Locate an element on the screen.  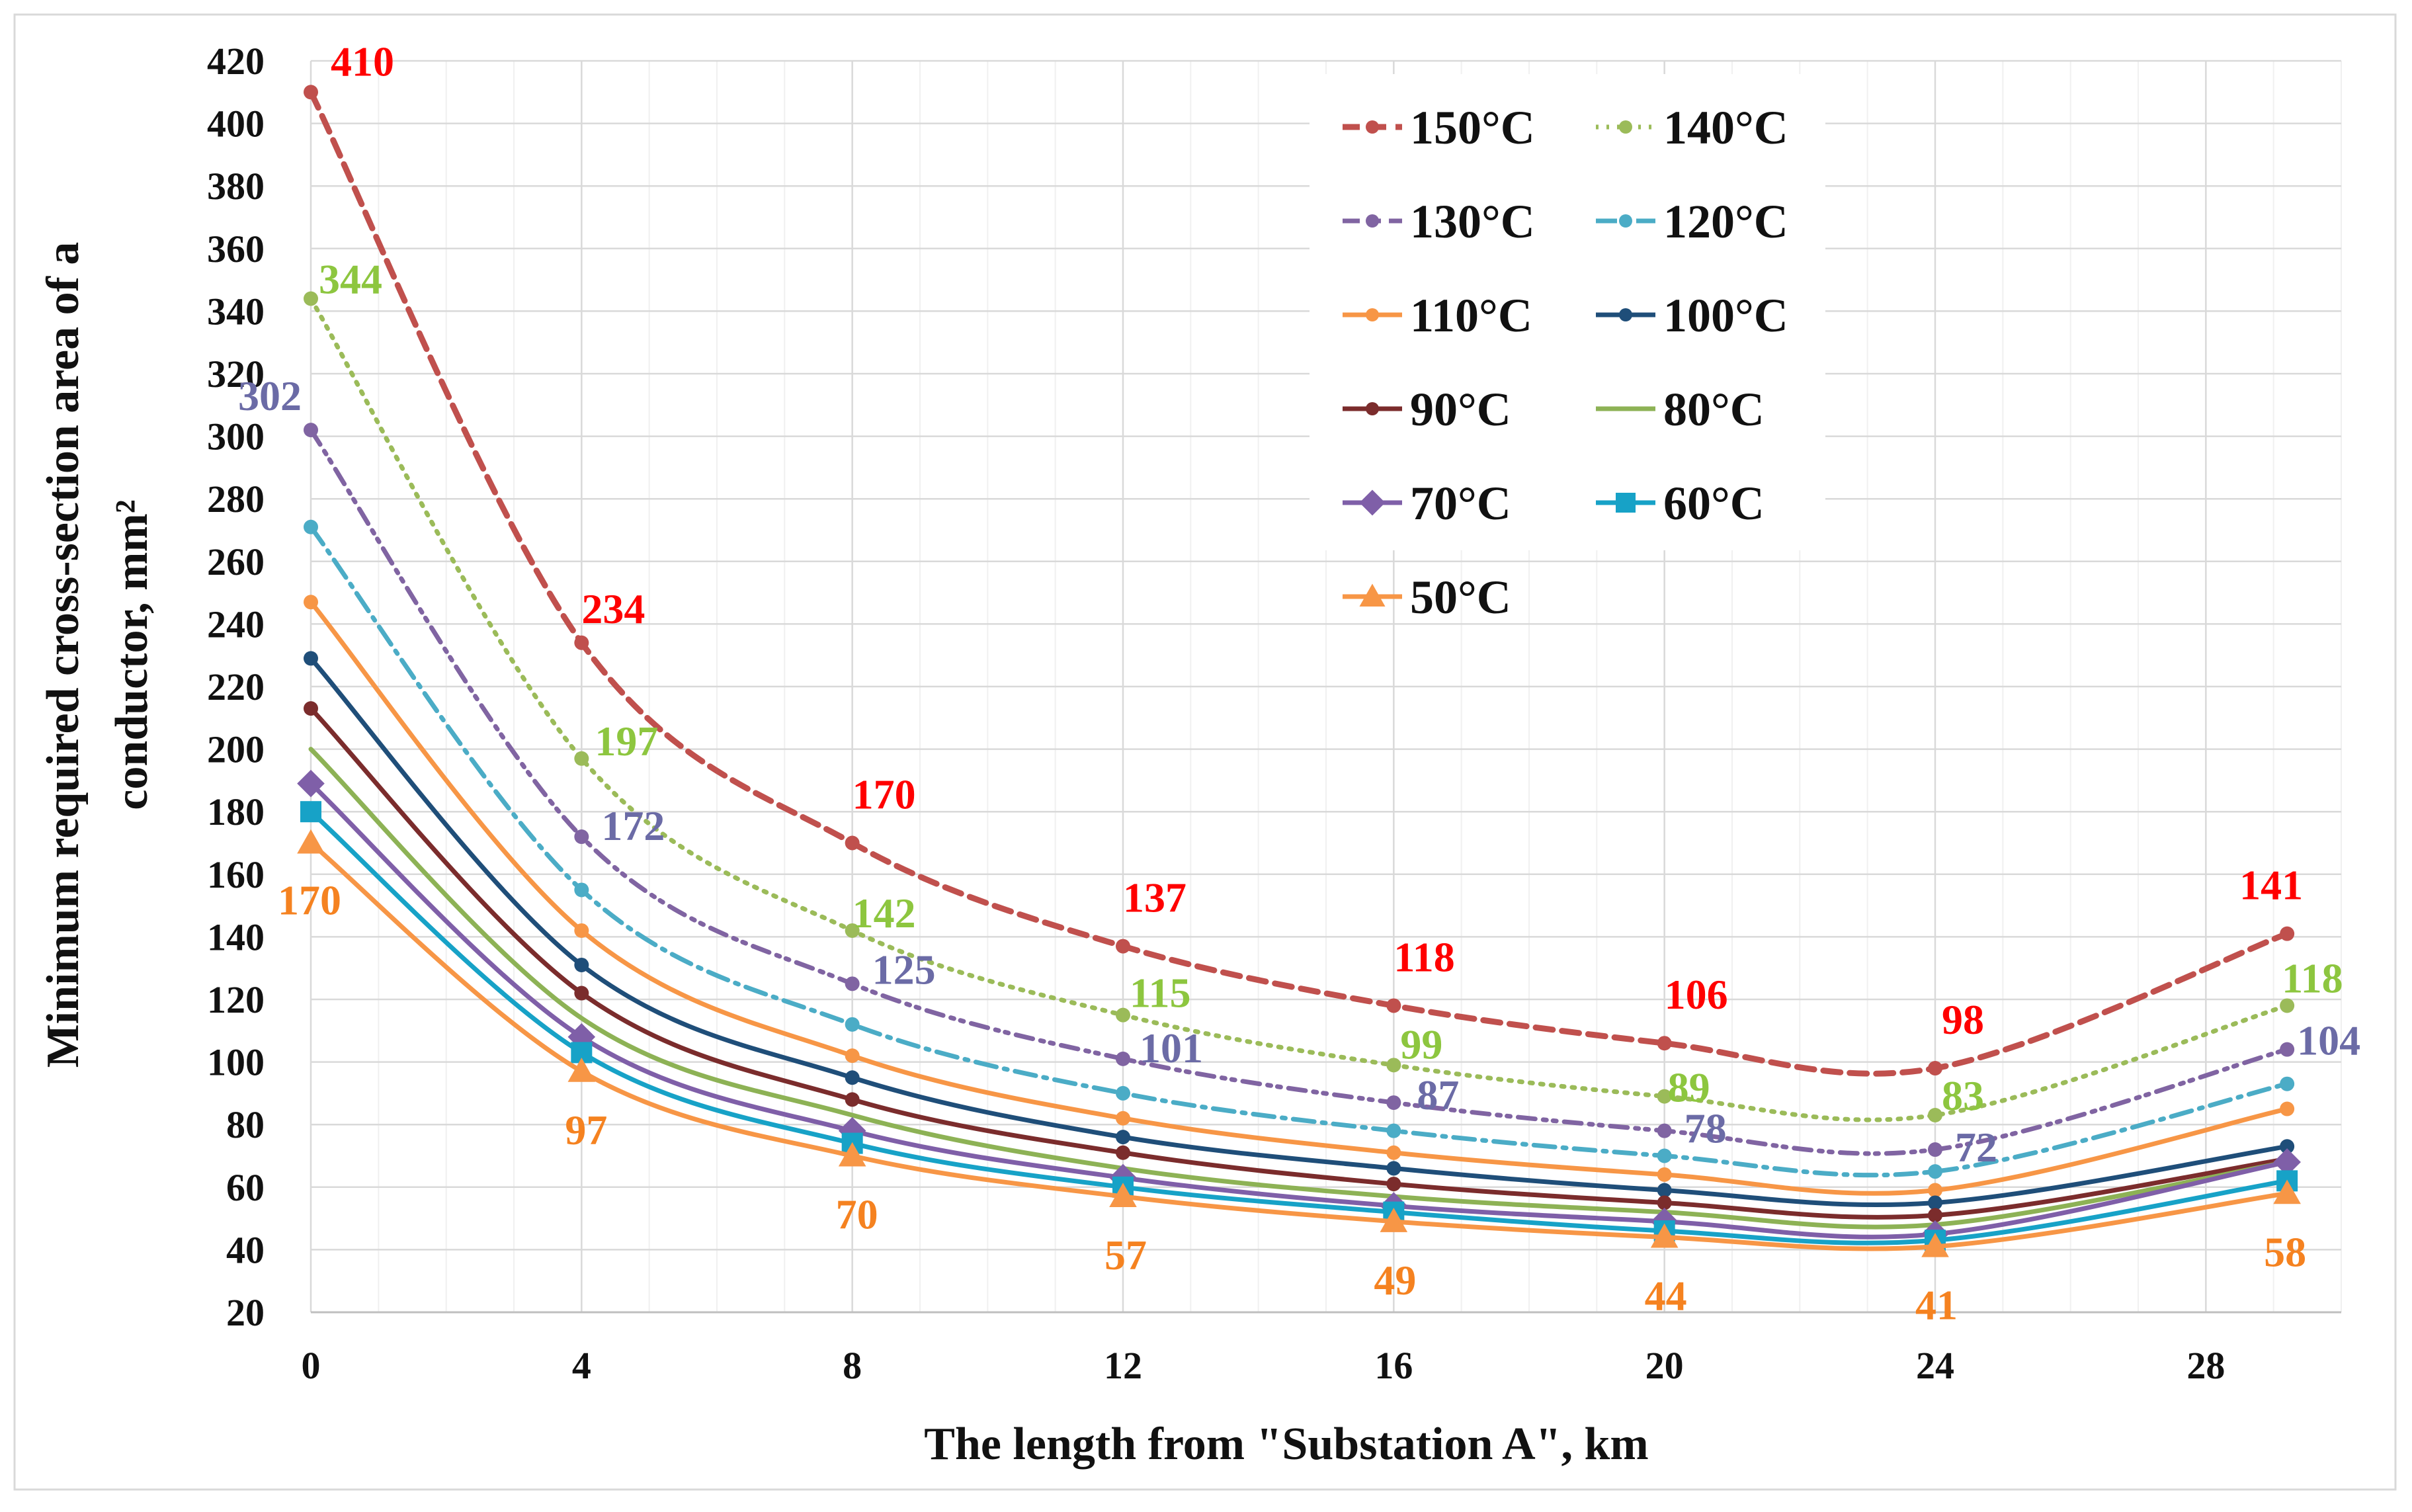
y-tick-label: 340 is located at coordinates (236, 311).